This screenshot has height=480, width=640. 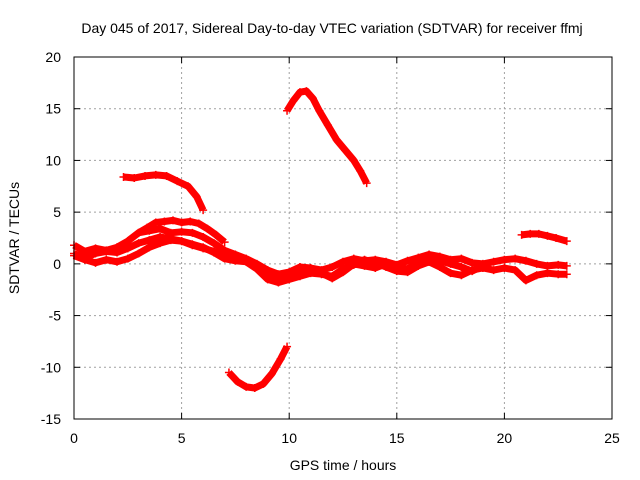 I want to click on y-tick-label: 10, so click(x=53, y=160).